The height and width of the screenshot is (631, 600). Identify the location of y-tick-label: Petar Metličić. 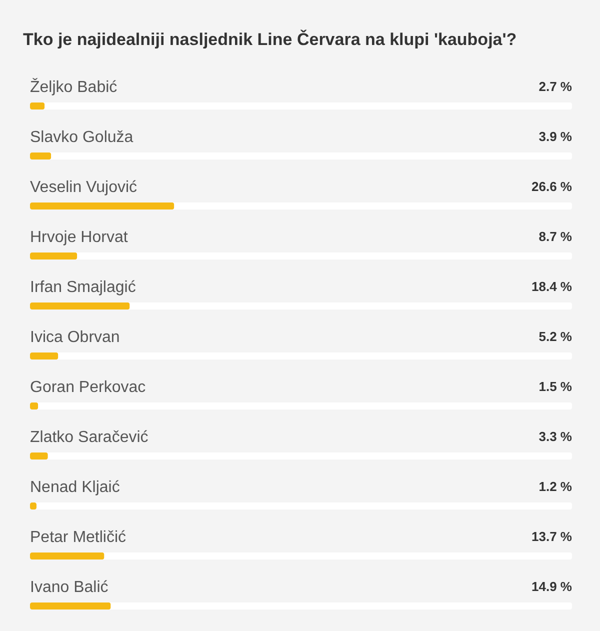
(78, 537).